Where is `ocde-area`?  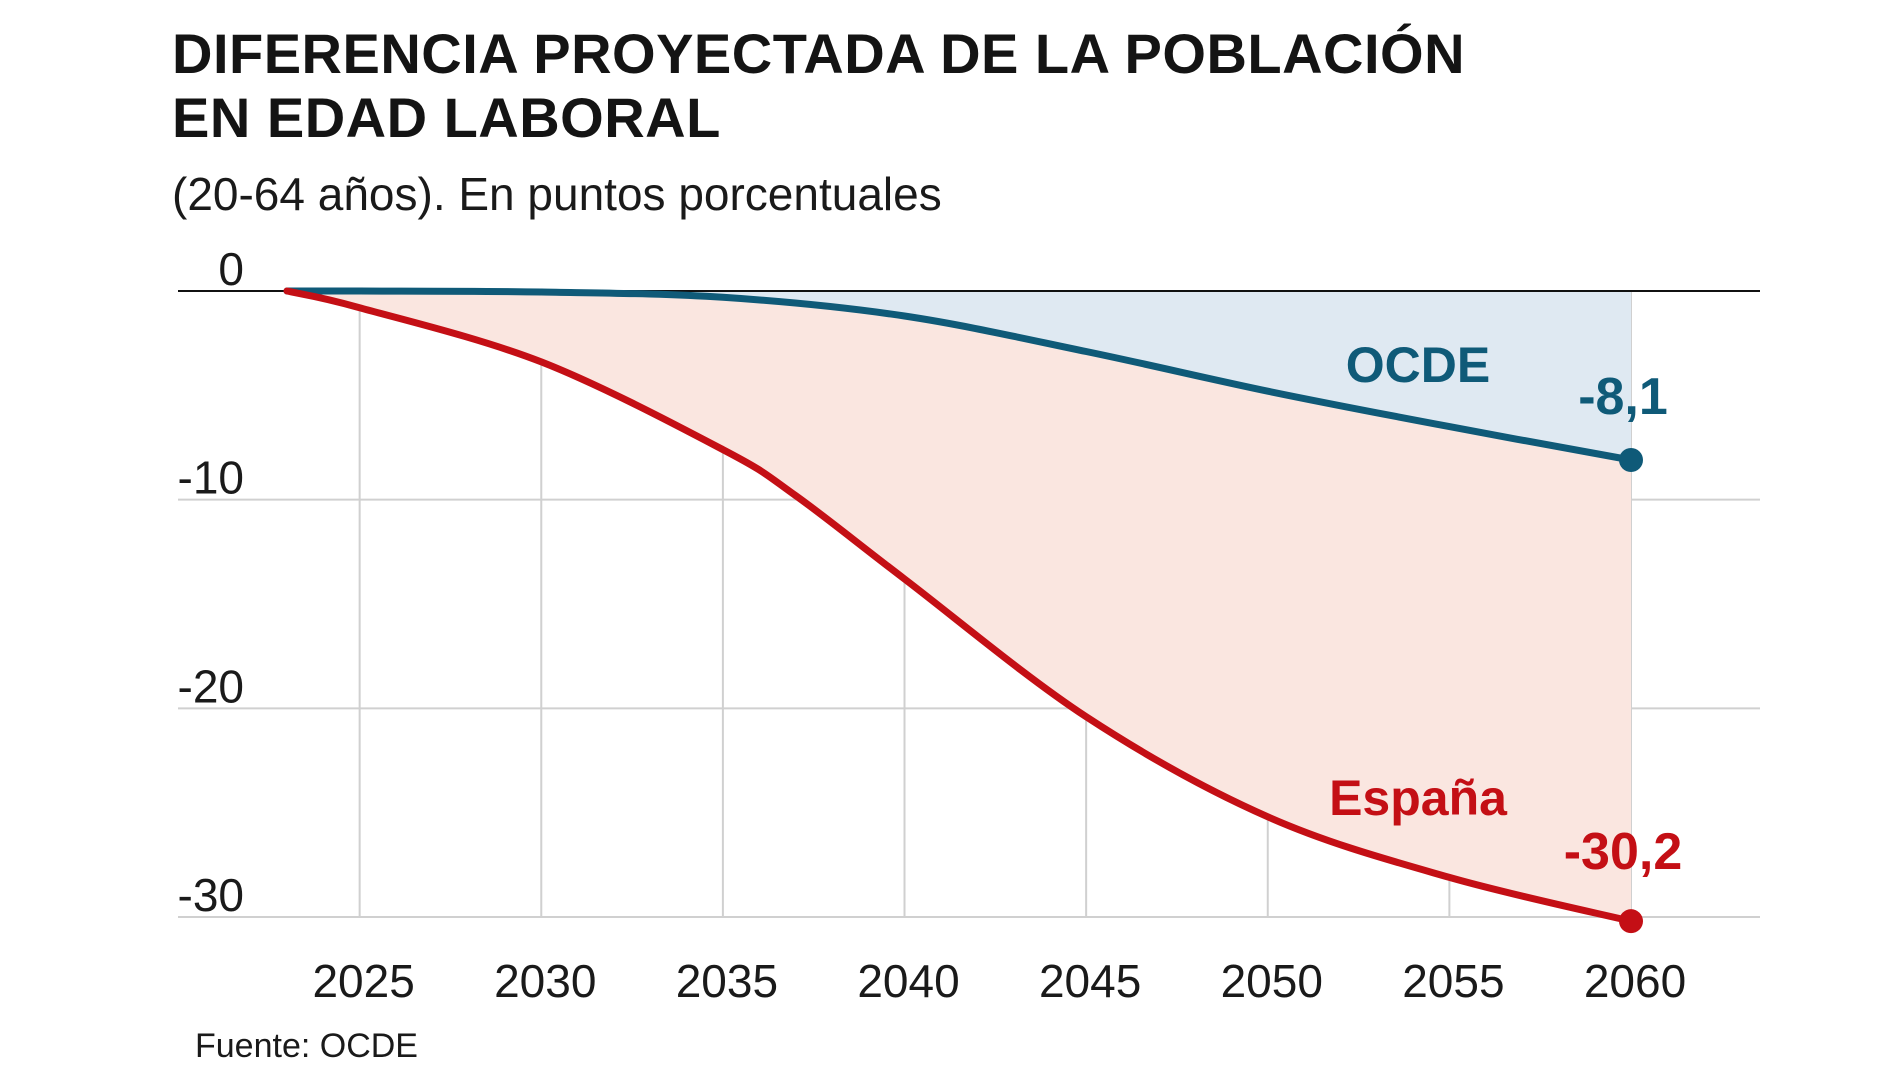
ocde-area is located at coordinates (959, 375).